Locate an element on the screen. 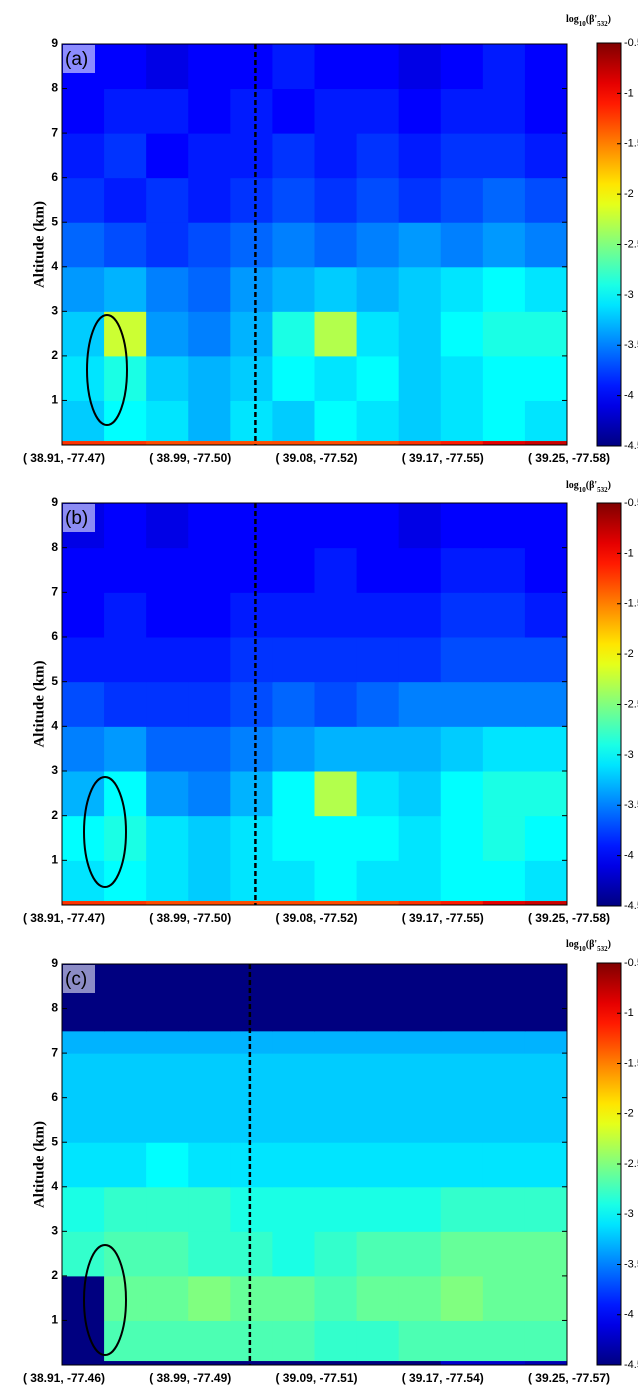 The height and width of the screenshot is (1392, 638). colorbar-title-part: (β' is located at coordinates (592, 19).